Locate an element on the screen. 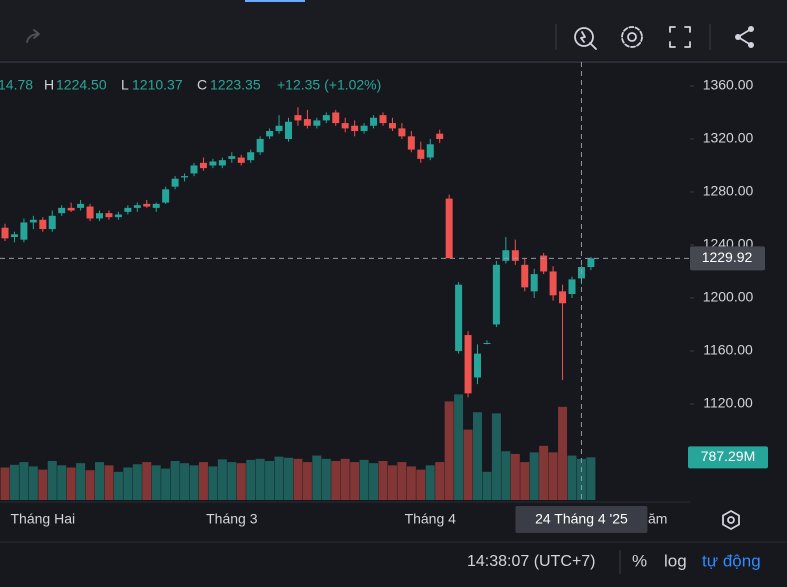 The width and height of the screenshot is (787, 587). tab-indicator is located at coordinates (275, 1).